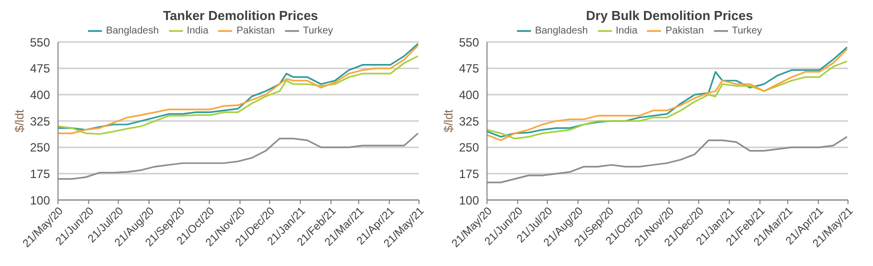 The image size is (873, 266). I want to click on chart-title: Dry Bulk Demolition Prices, so click(669, 16).